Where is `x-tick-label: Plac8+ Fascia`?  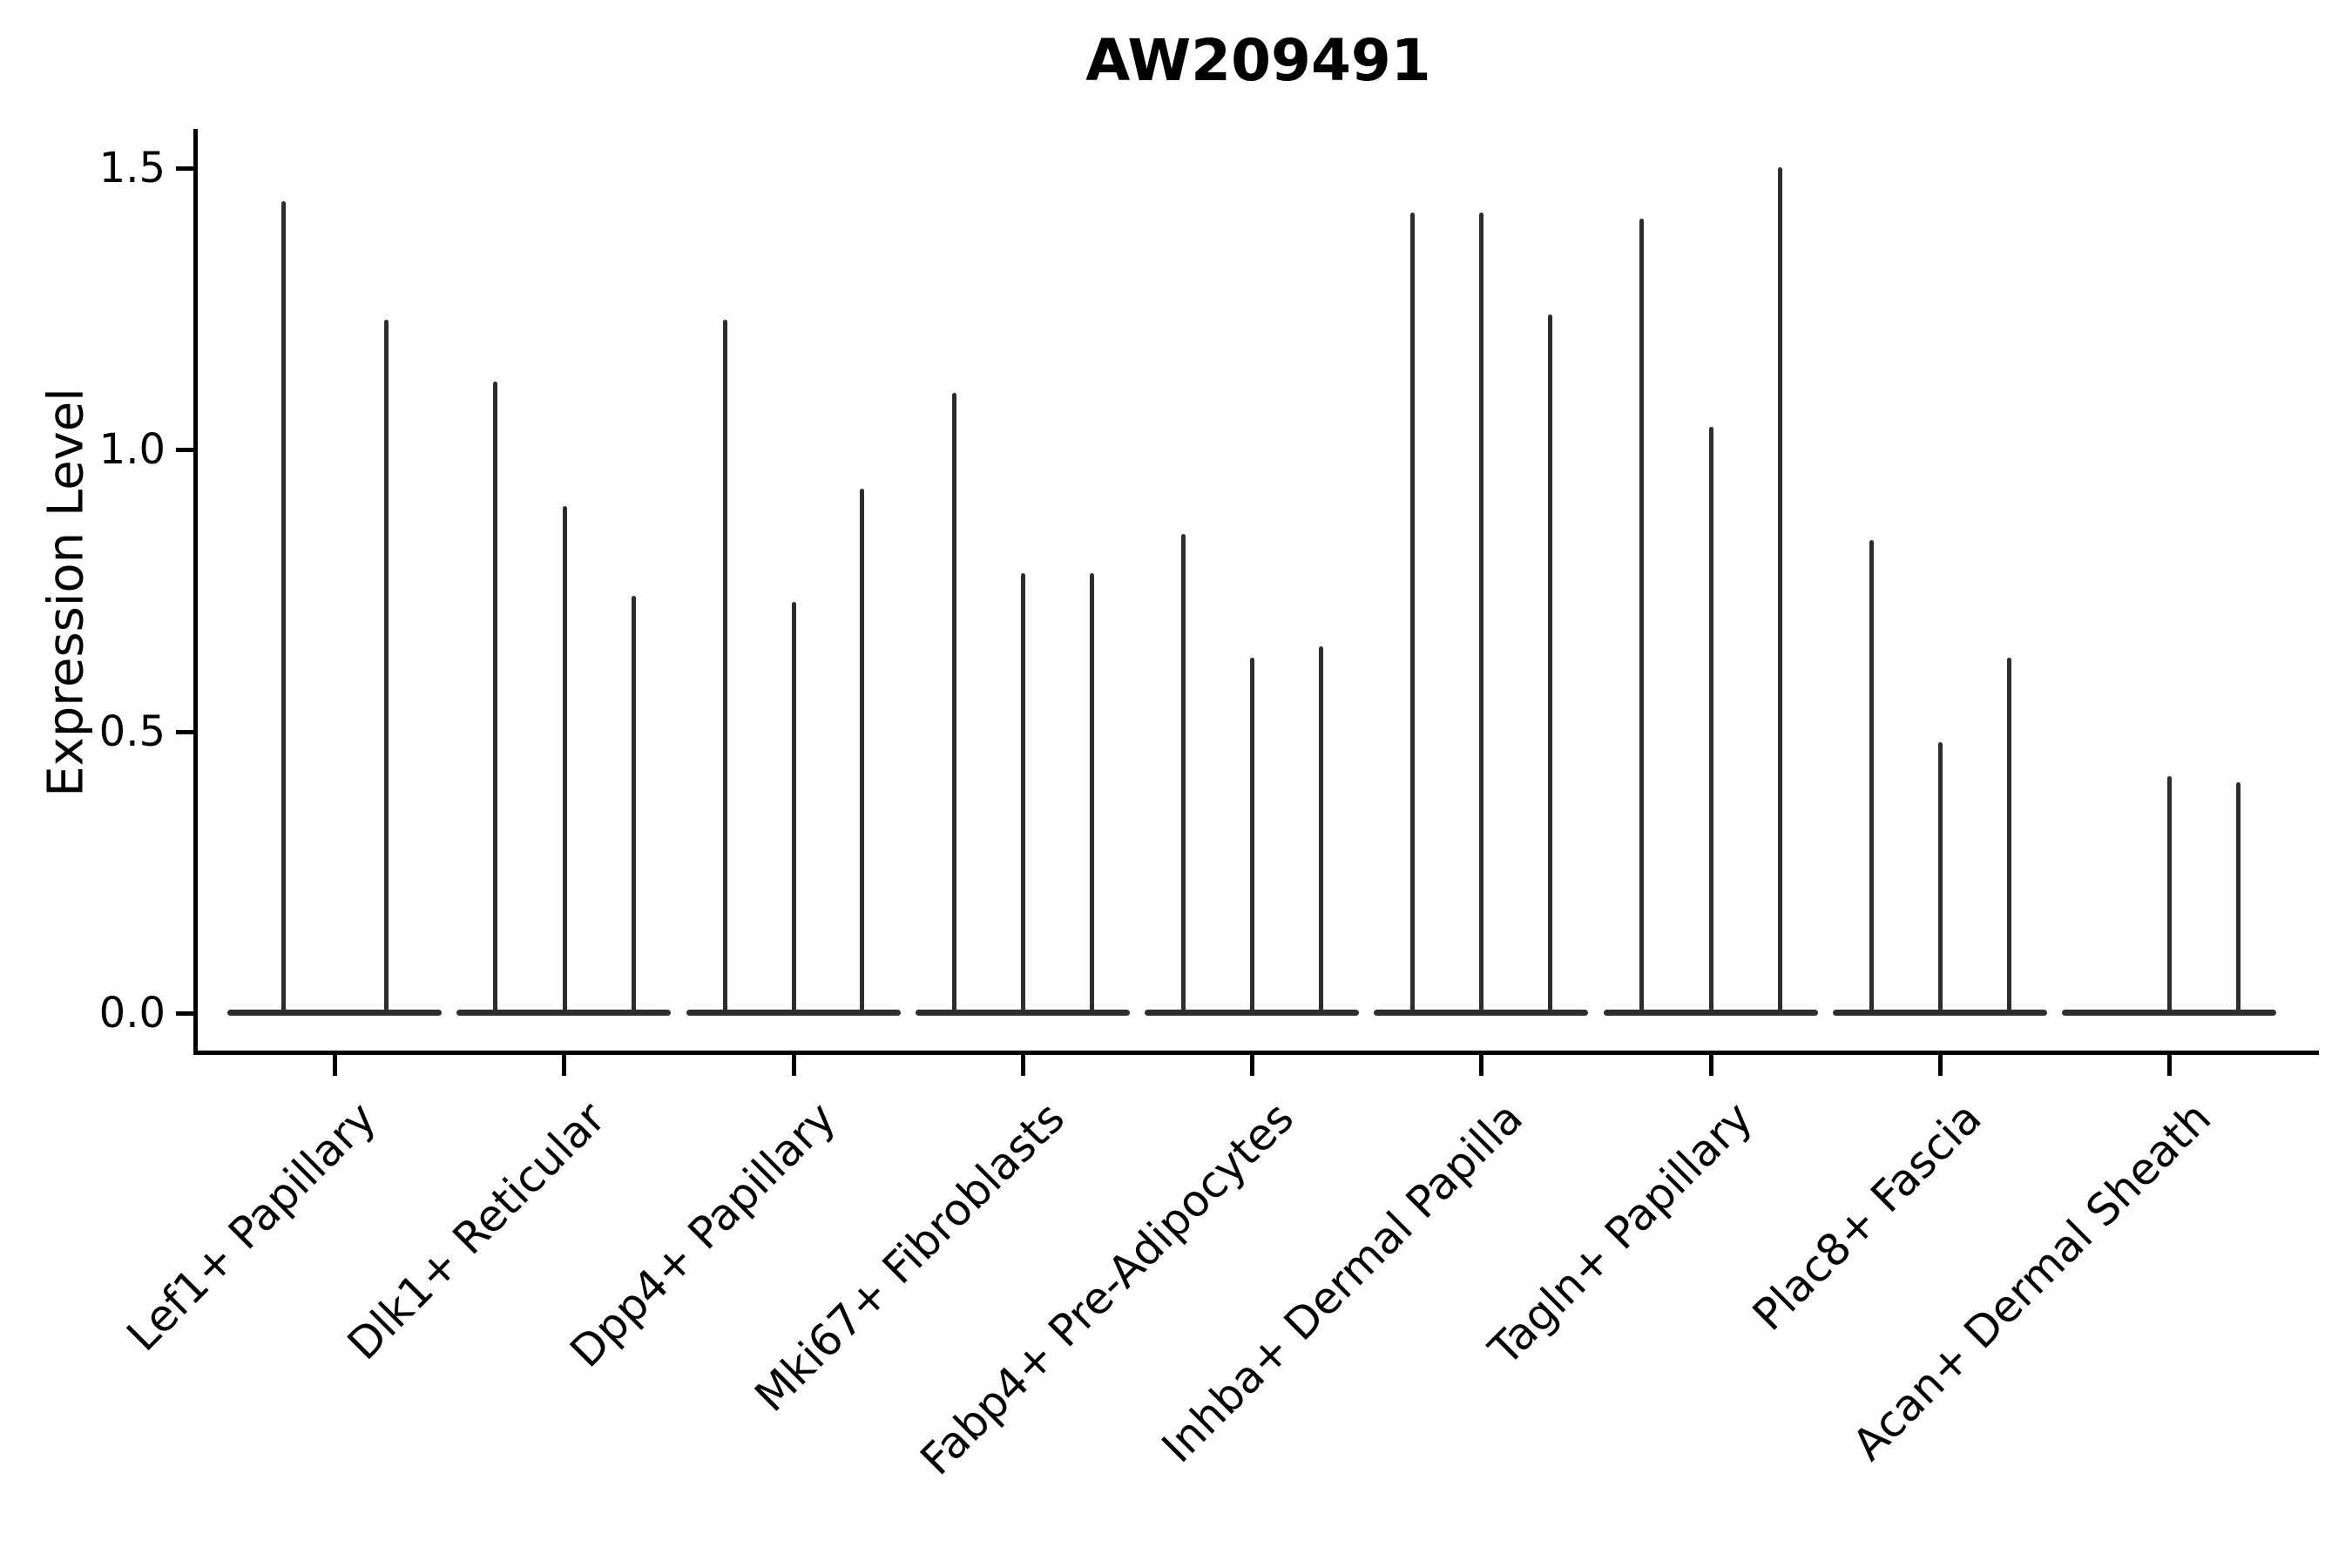
x-tick-label: Plac8+ Fascia is located at coordinates (1867, 1216).